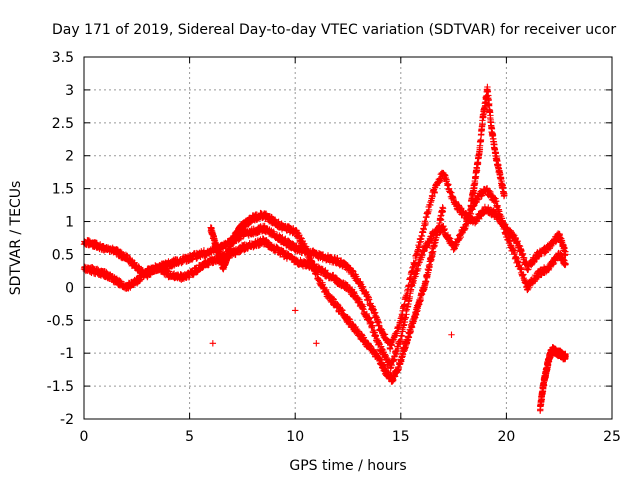 The width and height of the screenshot is (640, 480). What do you see at coordinates (16, 238) in the screenshot?
I see `y-axis-label: SDTVAR / TECUs` at bounding box center [16, 238].